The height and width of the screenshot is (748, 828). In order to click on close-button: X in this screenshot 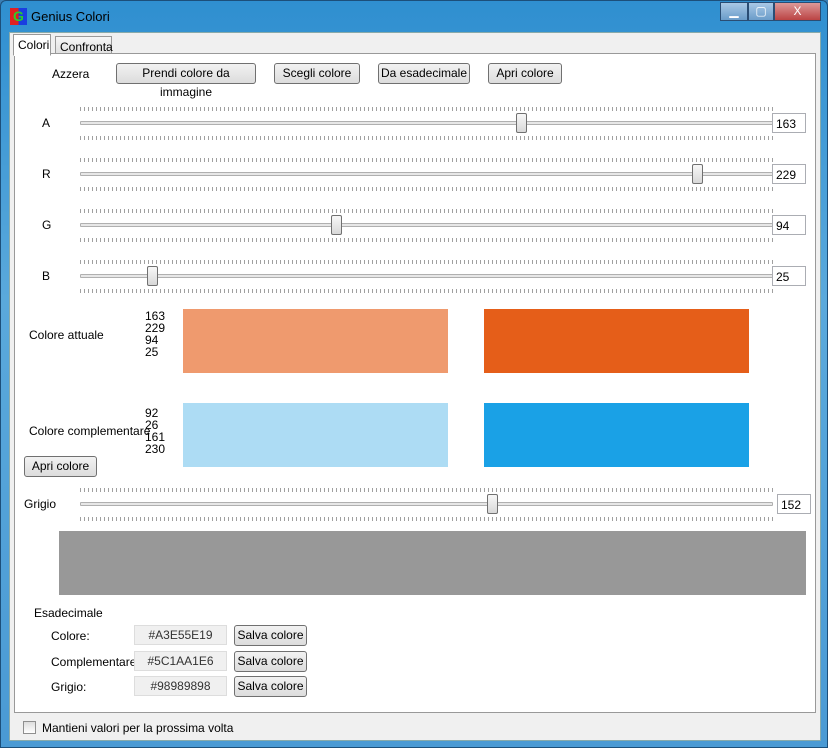, I will do `click(797, 11)`.